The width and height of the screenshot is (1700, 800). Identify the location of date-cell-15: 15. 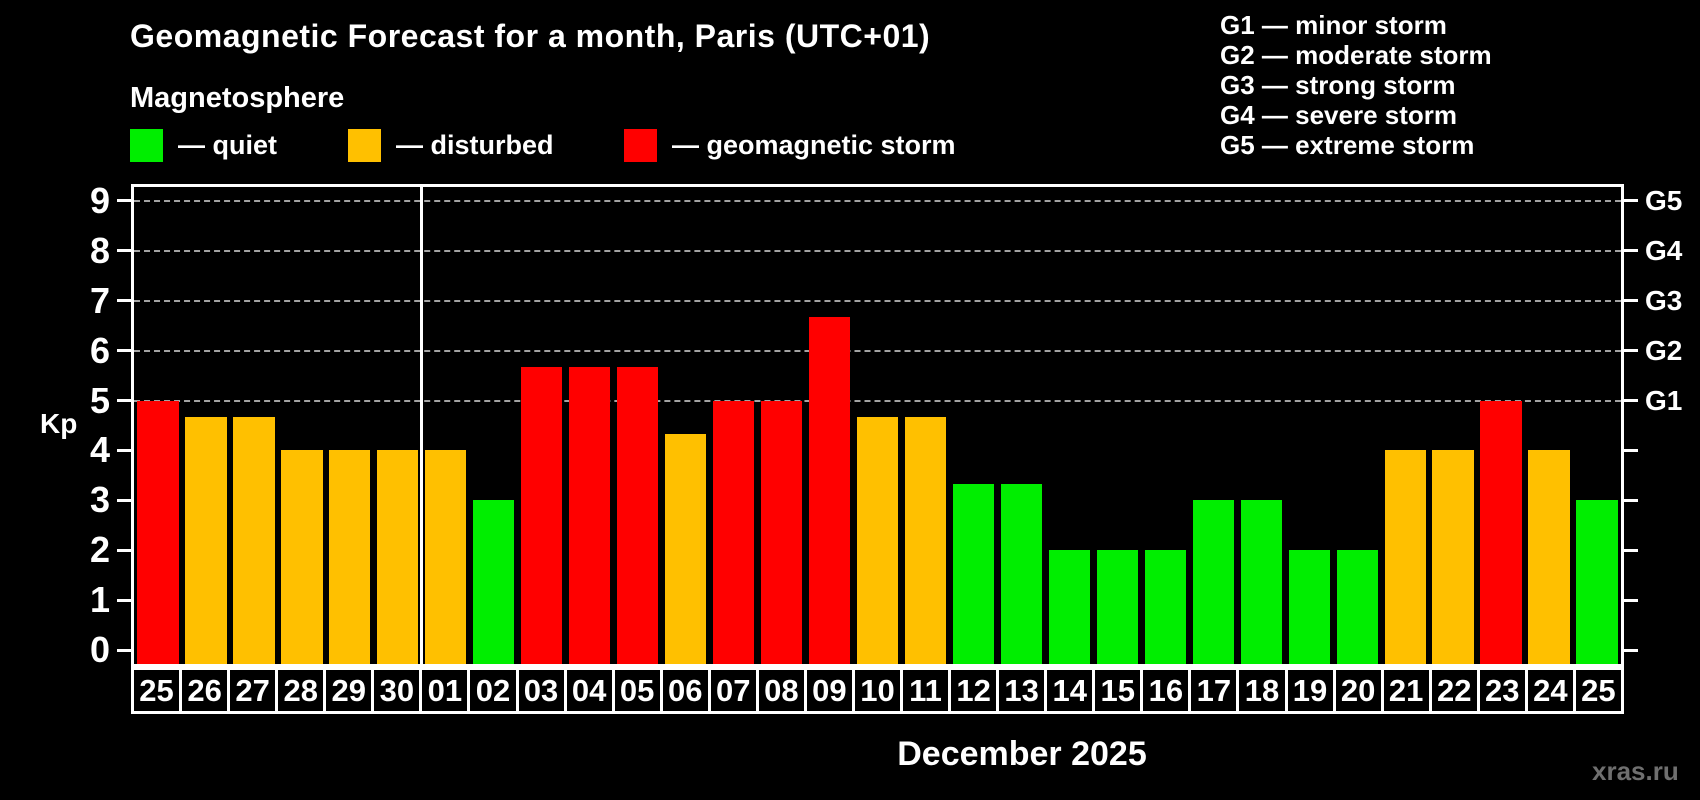
(1116, 690).